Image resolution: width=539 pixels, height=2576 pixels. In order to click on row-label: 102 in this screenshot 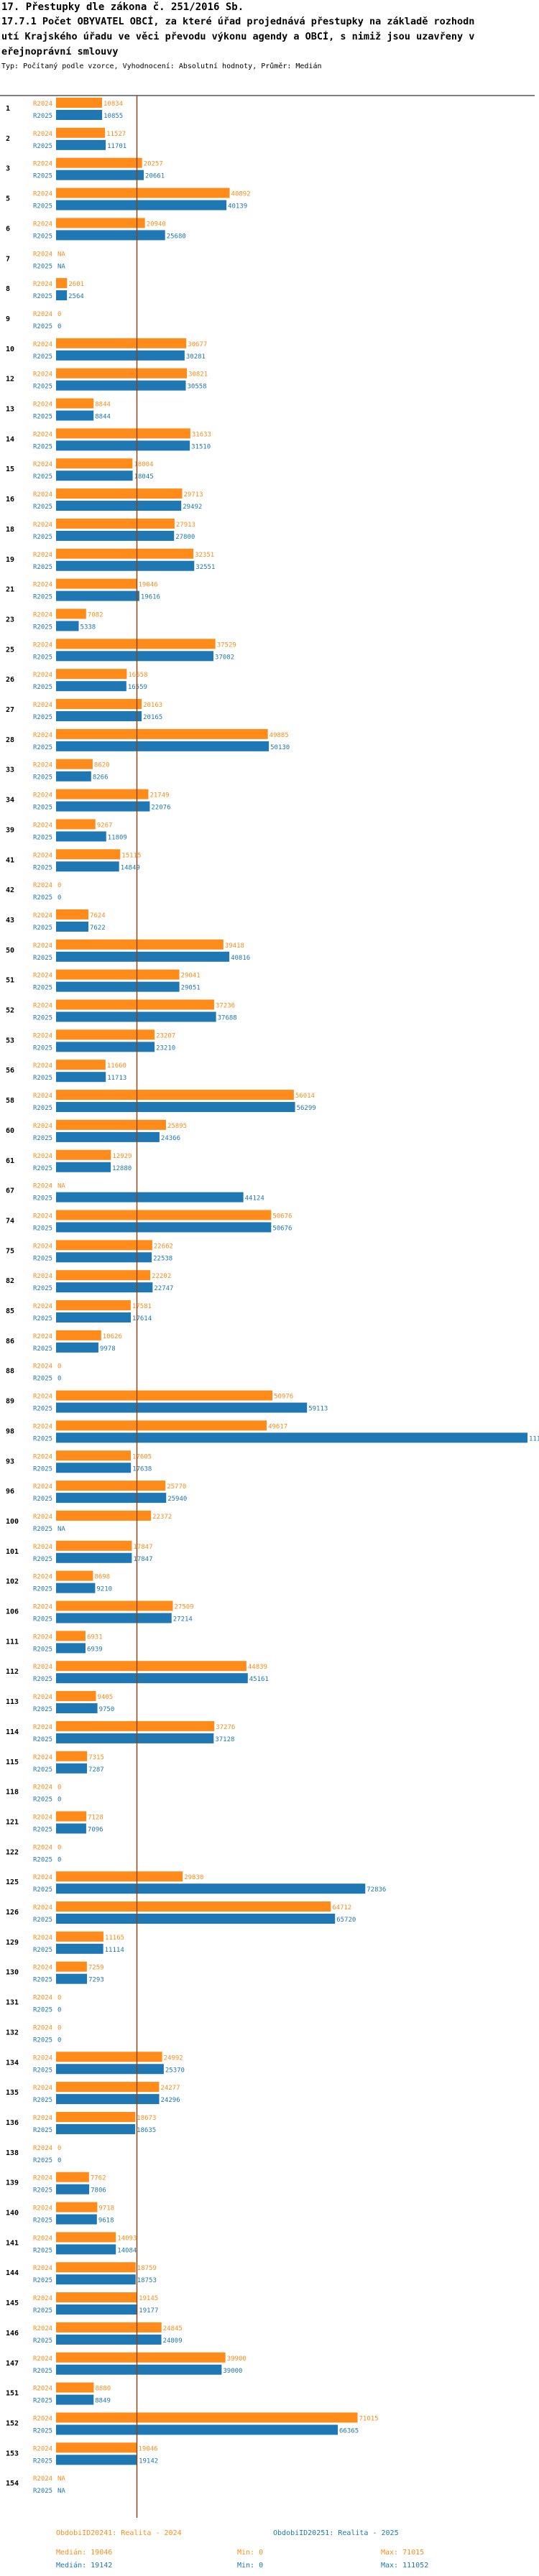, I will do `click(13, 1582)`.